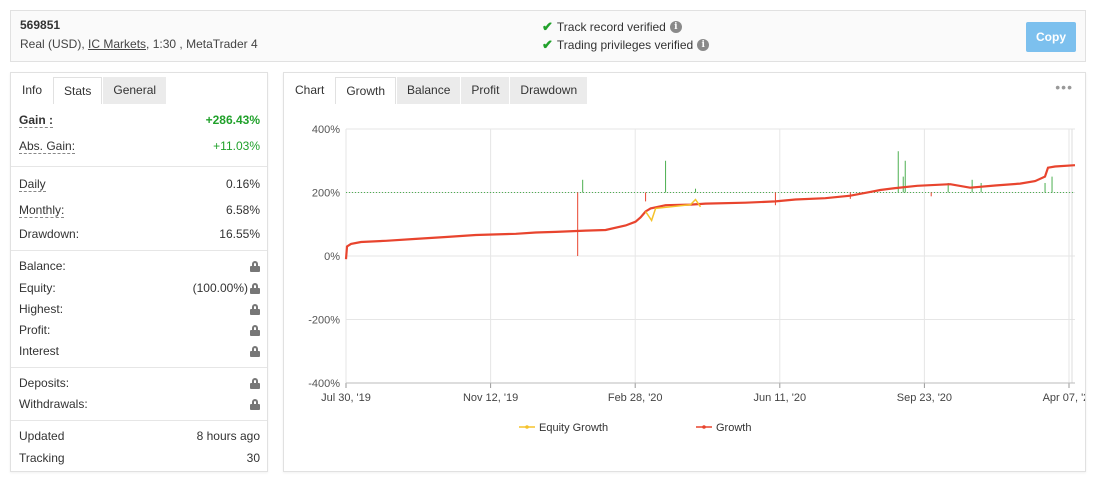  Describe the element at coordinates (78, 90) in the screenshot. I see `tab-stats: Stats` at that location.